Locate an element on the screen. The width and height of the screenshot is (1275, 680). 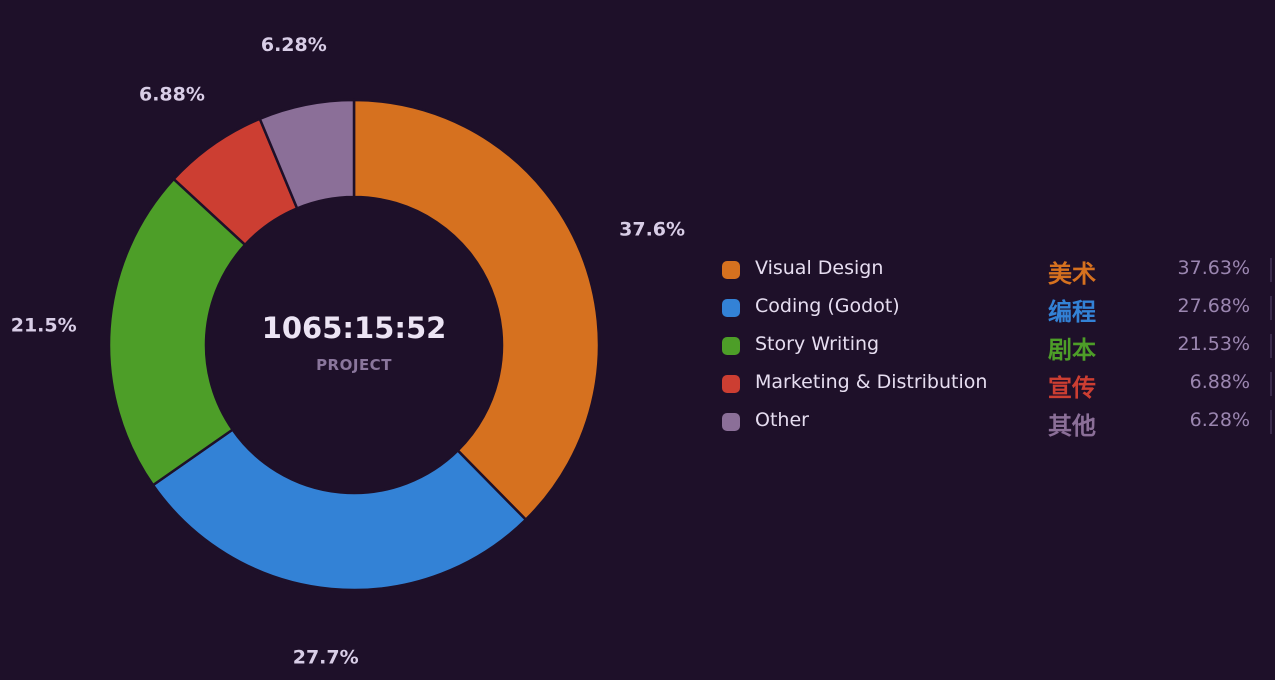
center-label: PROJECT is located at coordinates (354, 365).